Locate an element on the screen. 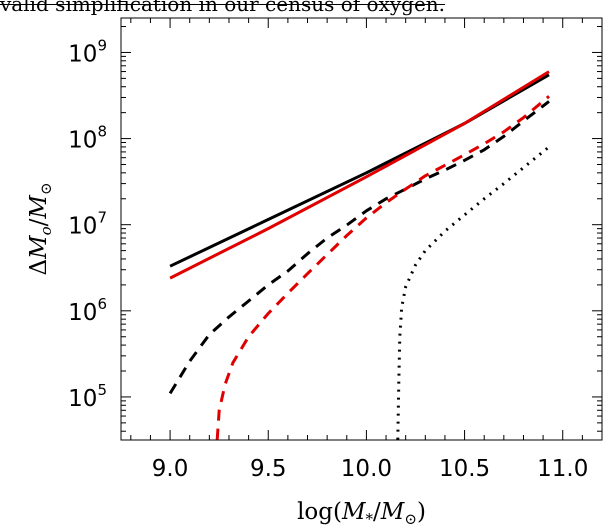  y-axis-label: ΔMo/M⊙ is located at coordinates (40, 228).